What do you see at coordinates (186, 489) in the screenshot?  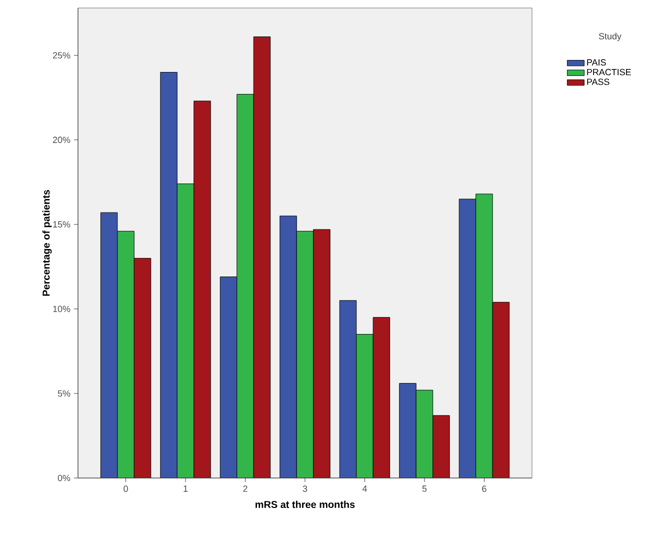 I see `x-tick-label: 1` at bounding box center [186, 489].